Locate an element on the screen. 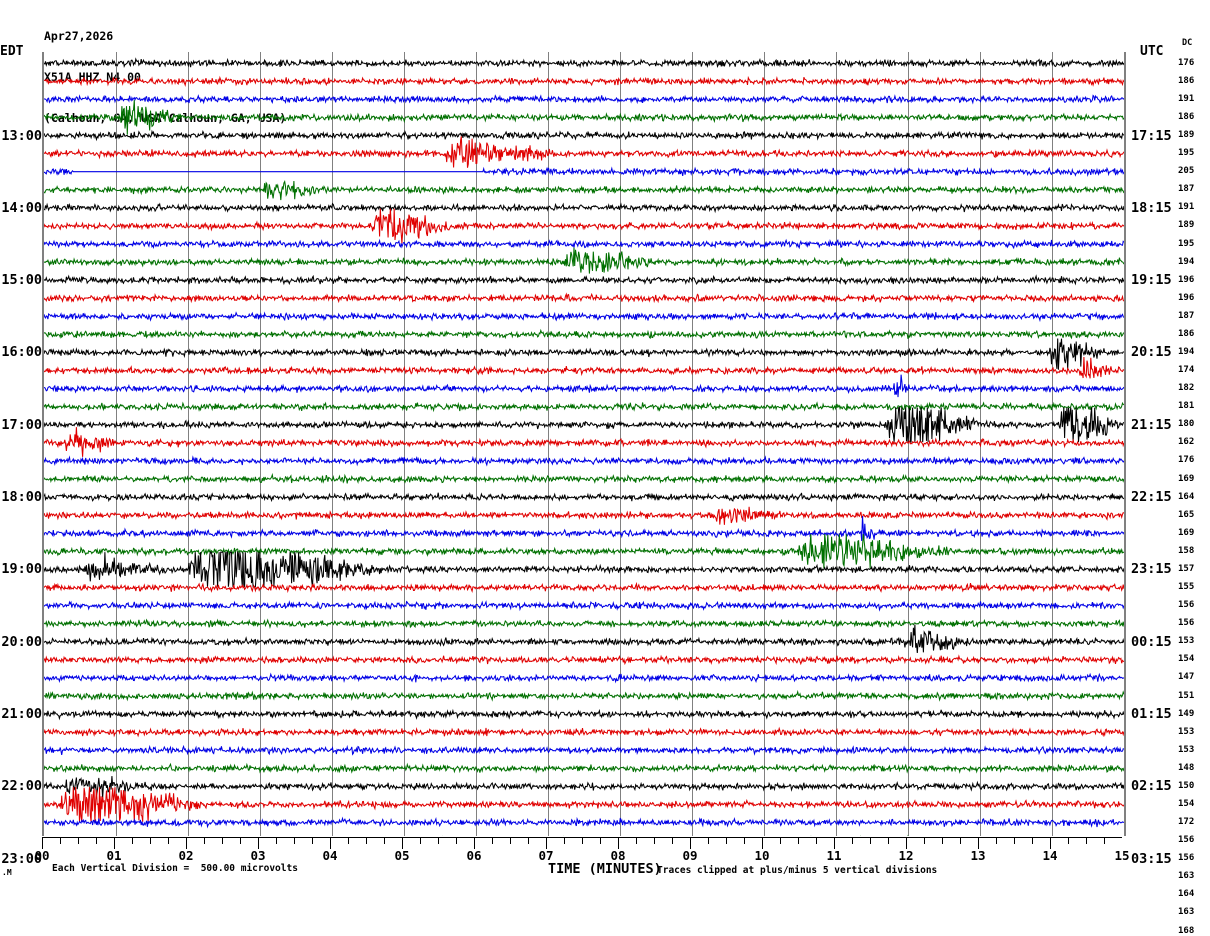 This screenshot has height=936, width=1210. edt-time-label-17-00: 17:00 is located at coordinates (21, 424).